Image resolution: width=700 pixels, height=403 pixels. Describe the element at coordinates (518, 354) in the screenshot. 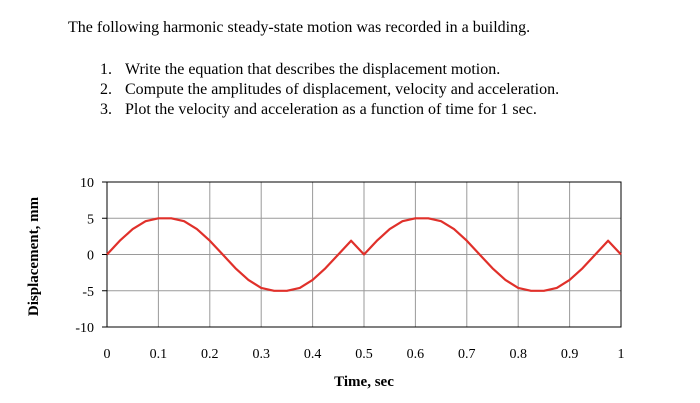

I see `x-tick-label: 0.8` at that location.